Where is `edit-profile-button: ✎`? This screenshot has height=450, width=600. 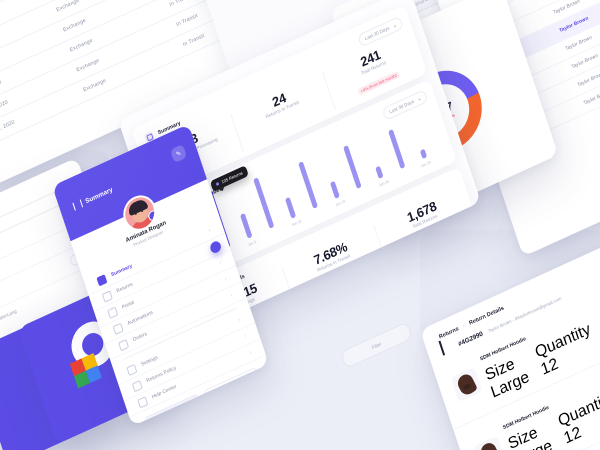 edit-profile-button: ✎ is located at coordinates (178, 154).